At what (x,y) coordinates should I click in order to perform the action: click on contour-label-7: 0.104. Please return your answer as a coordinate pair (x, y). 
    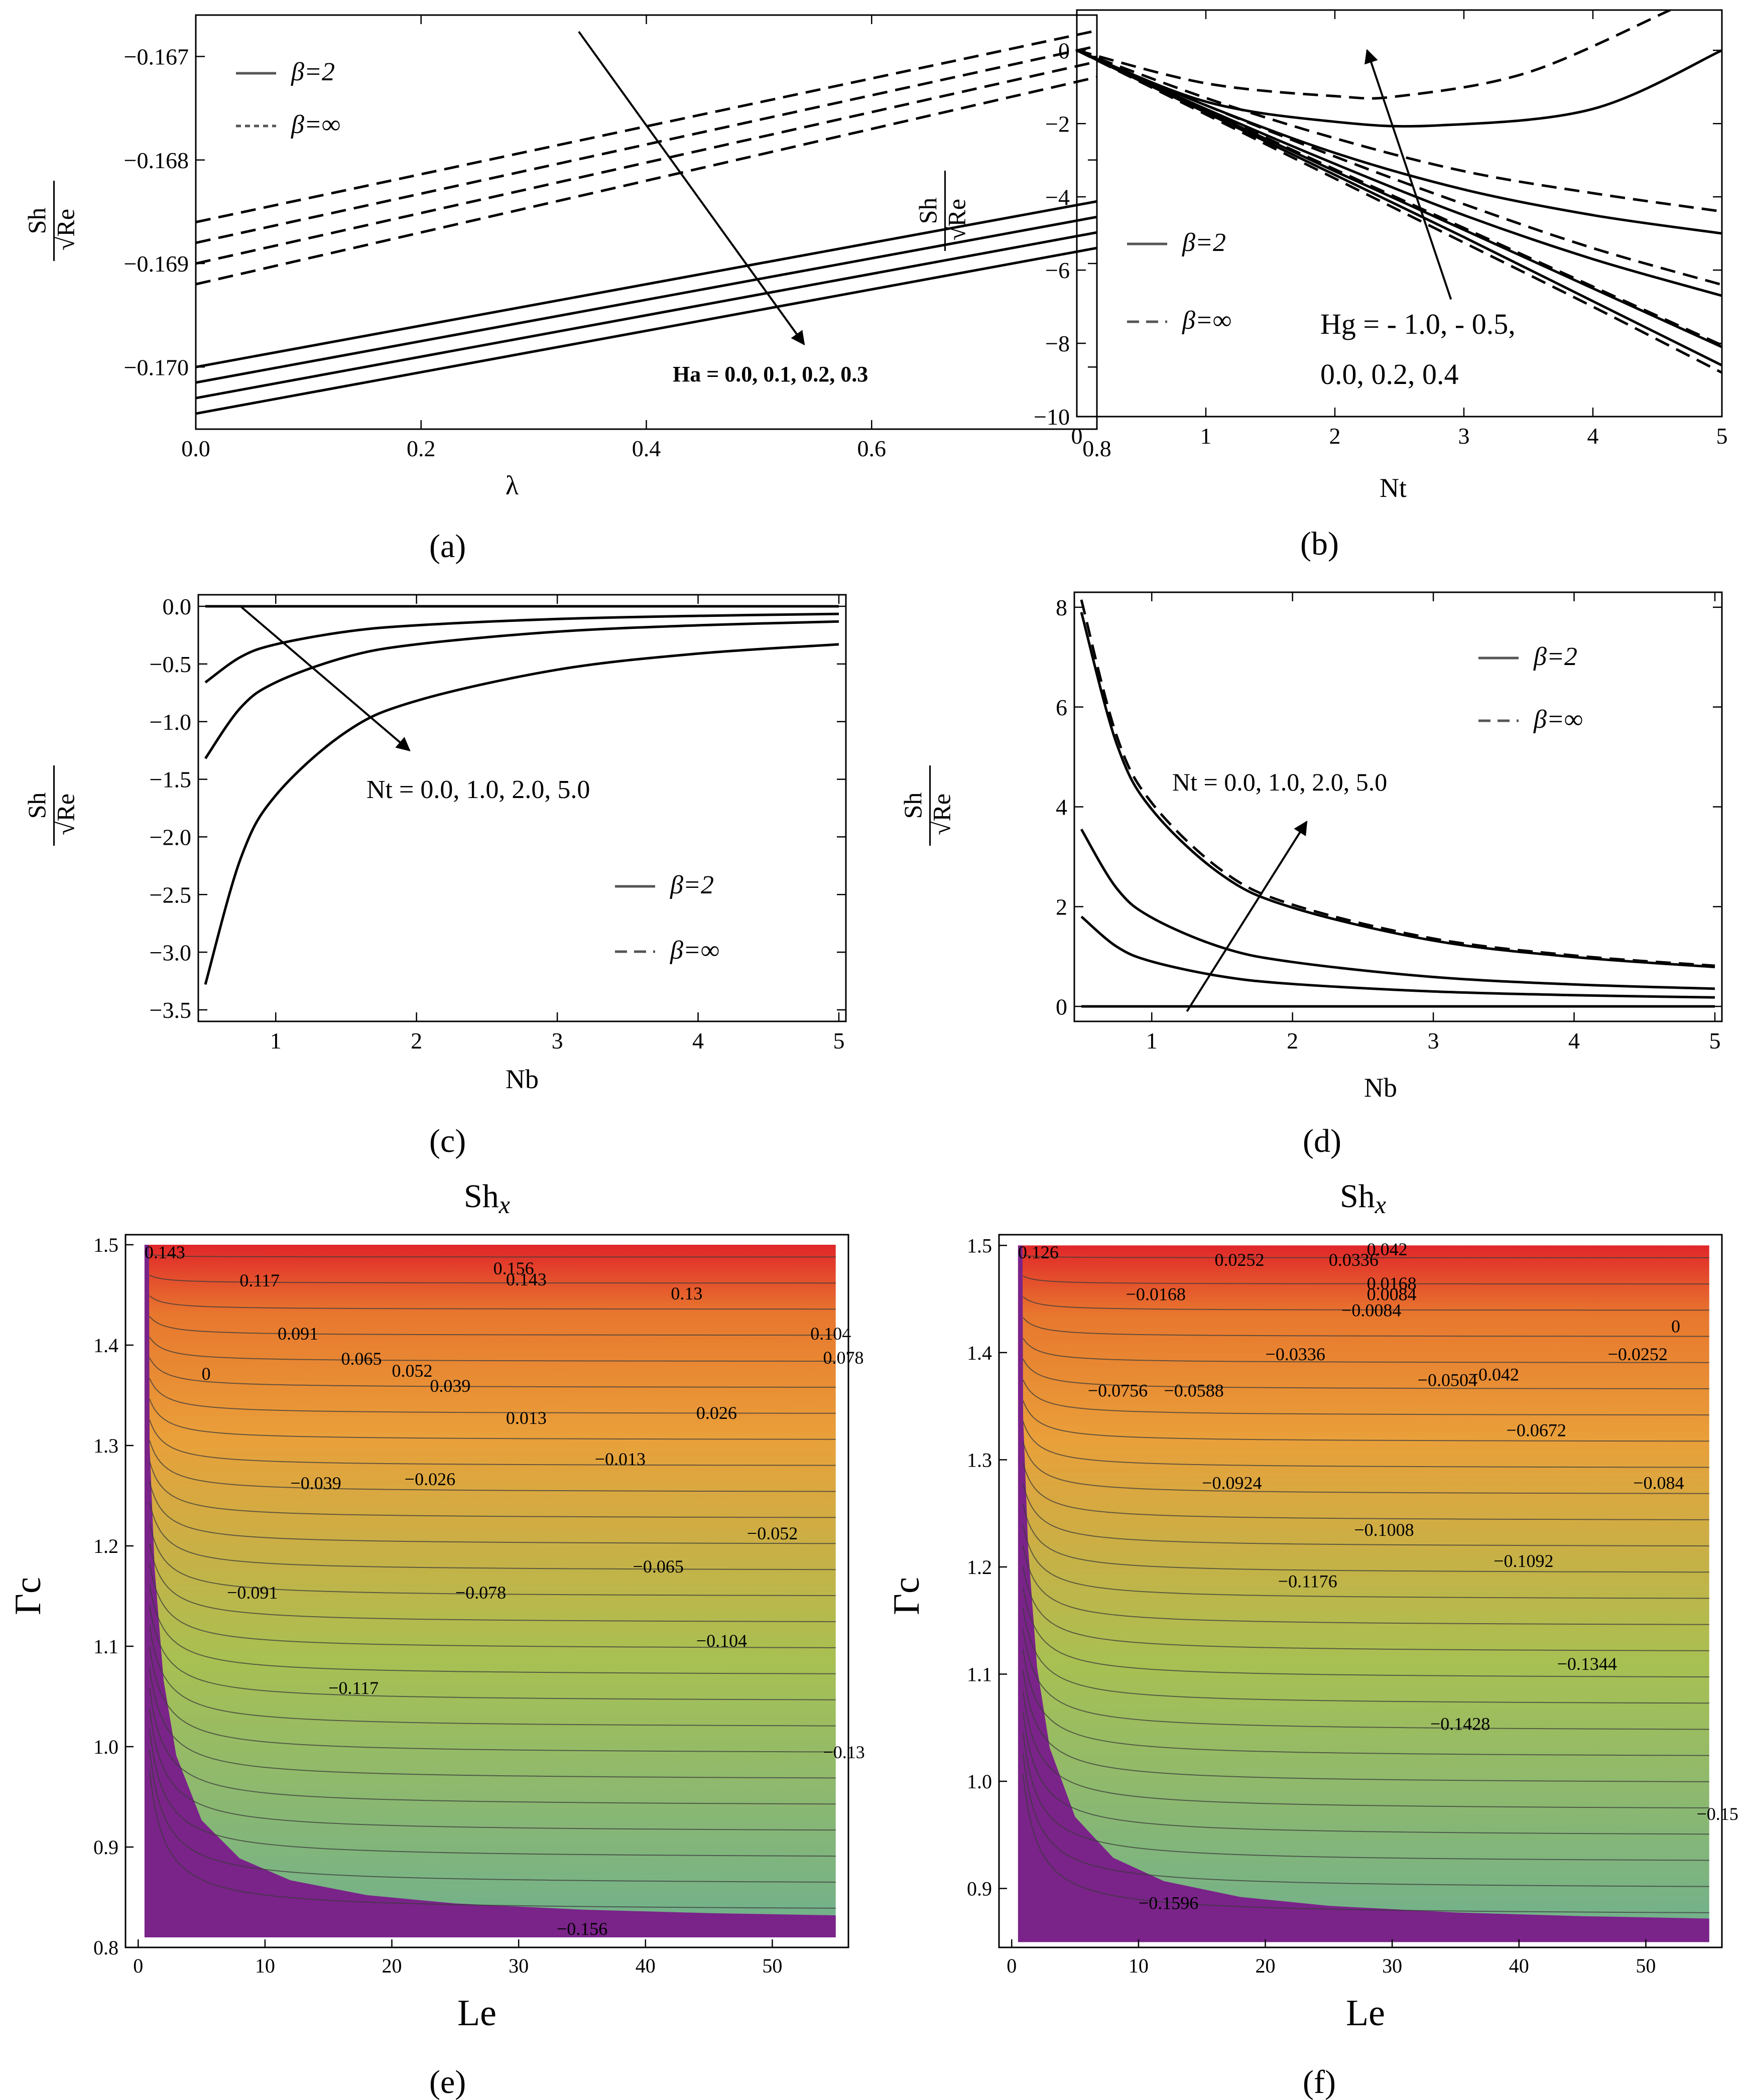
    Looking at the image, I should click on (830, 1334).